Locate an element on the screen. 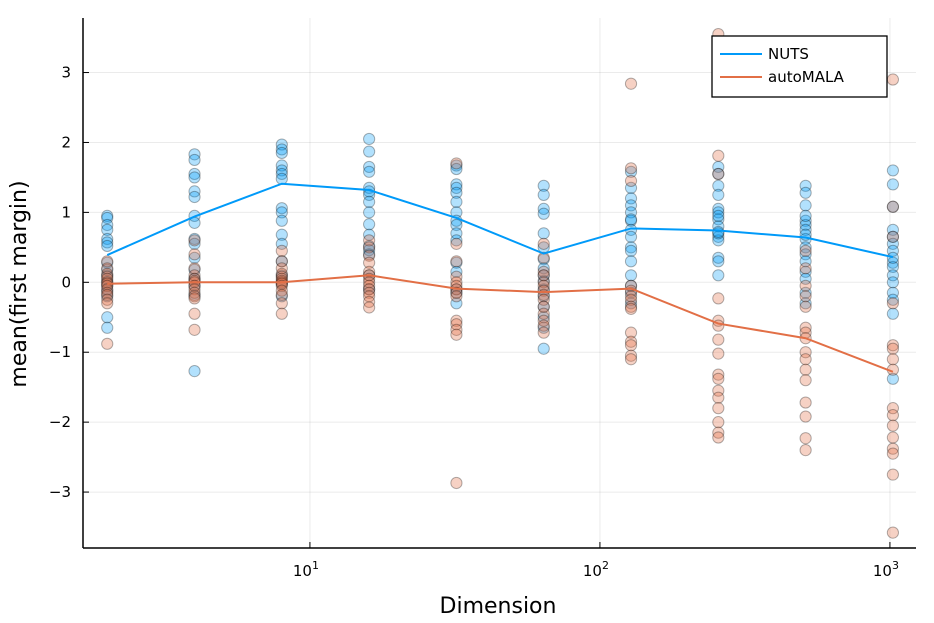 The image size is (934, 623). y-tick-label: 0 is located at coordinates (66, 282).